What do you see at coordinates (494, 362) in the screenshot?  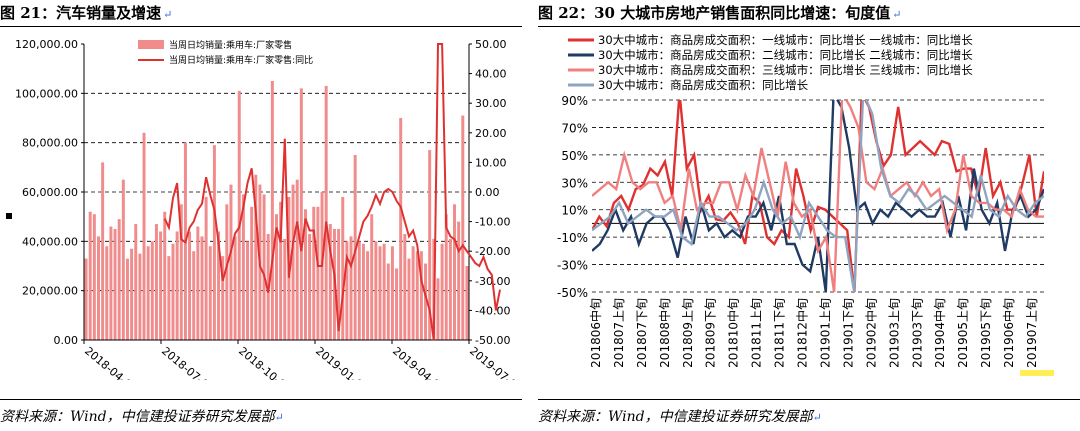 I see `x-tick-label: 2019-07-07` at bounding box center [494, 362].